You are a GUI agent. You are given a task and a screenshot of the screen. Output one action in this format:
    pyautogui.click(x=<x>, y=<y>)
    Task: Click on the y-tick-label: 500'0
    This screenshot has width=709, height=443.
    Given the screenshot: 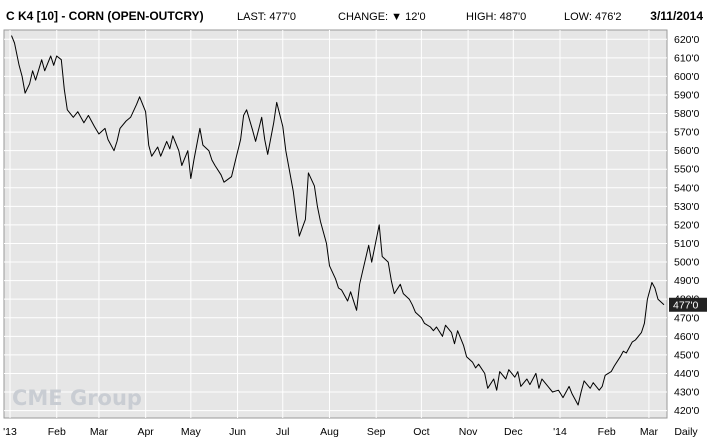 What is the action you would take?
    pyautogui.click(x=687, y=263)
    